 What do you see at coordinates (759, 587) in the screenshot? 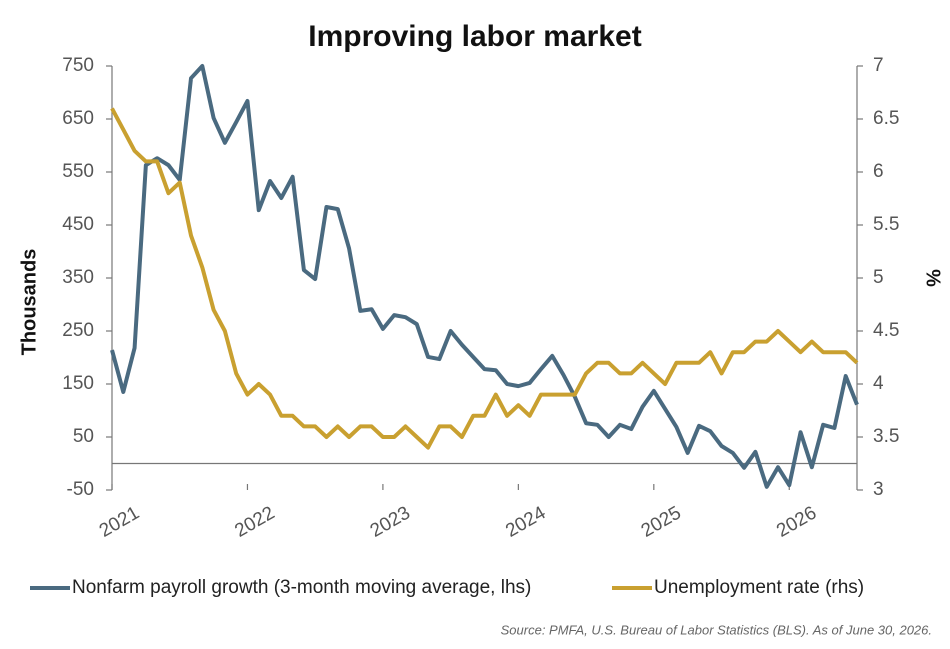
I see `legend-label: Unemployment rate (rhs)` at bounding box center [759, 587].